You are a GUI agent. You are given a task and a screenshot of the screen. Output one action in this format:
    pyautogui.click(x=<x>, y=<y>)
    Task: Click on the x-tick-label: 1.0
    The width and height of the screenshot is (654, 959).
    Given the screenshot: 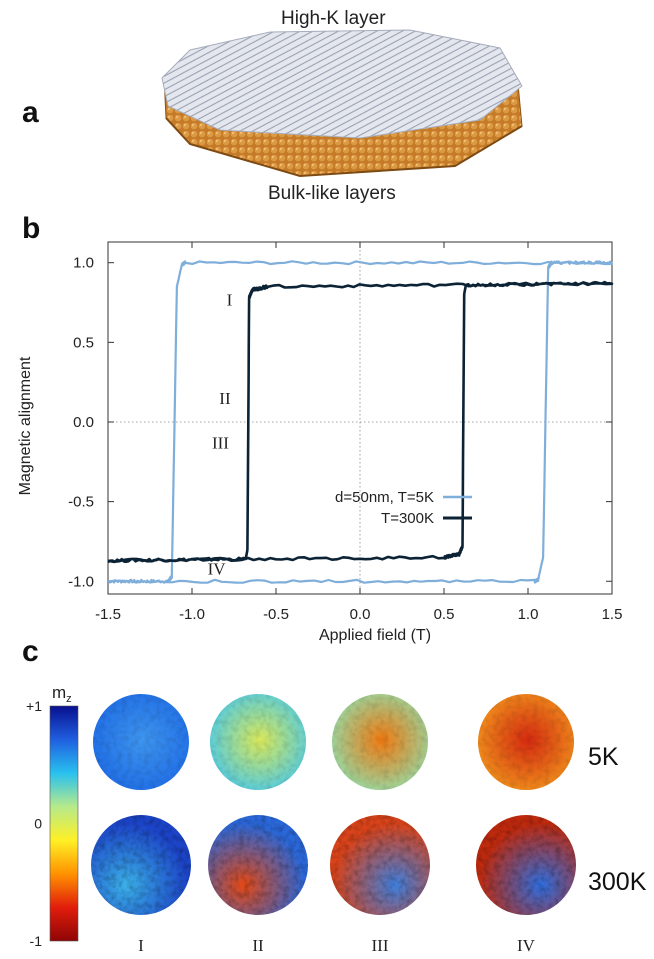 What is the action you would take?
    pyautogui.click(x=528, y=614)
    